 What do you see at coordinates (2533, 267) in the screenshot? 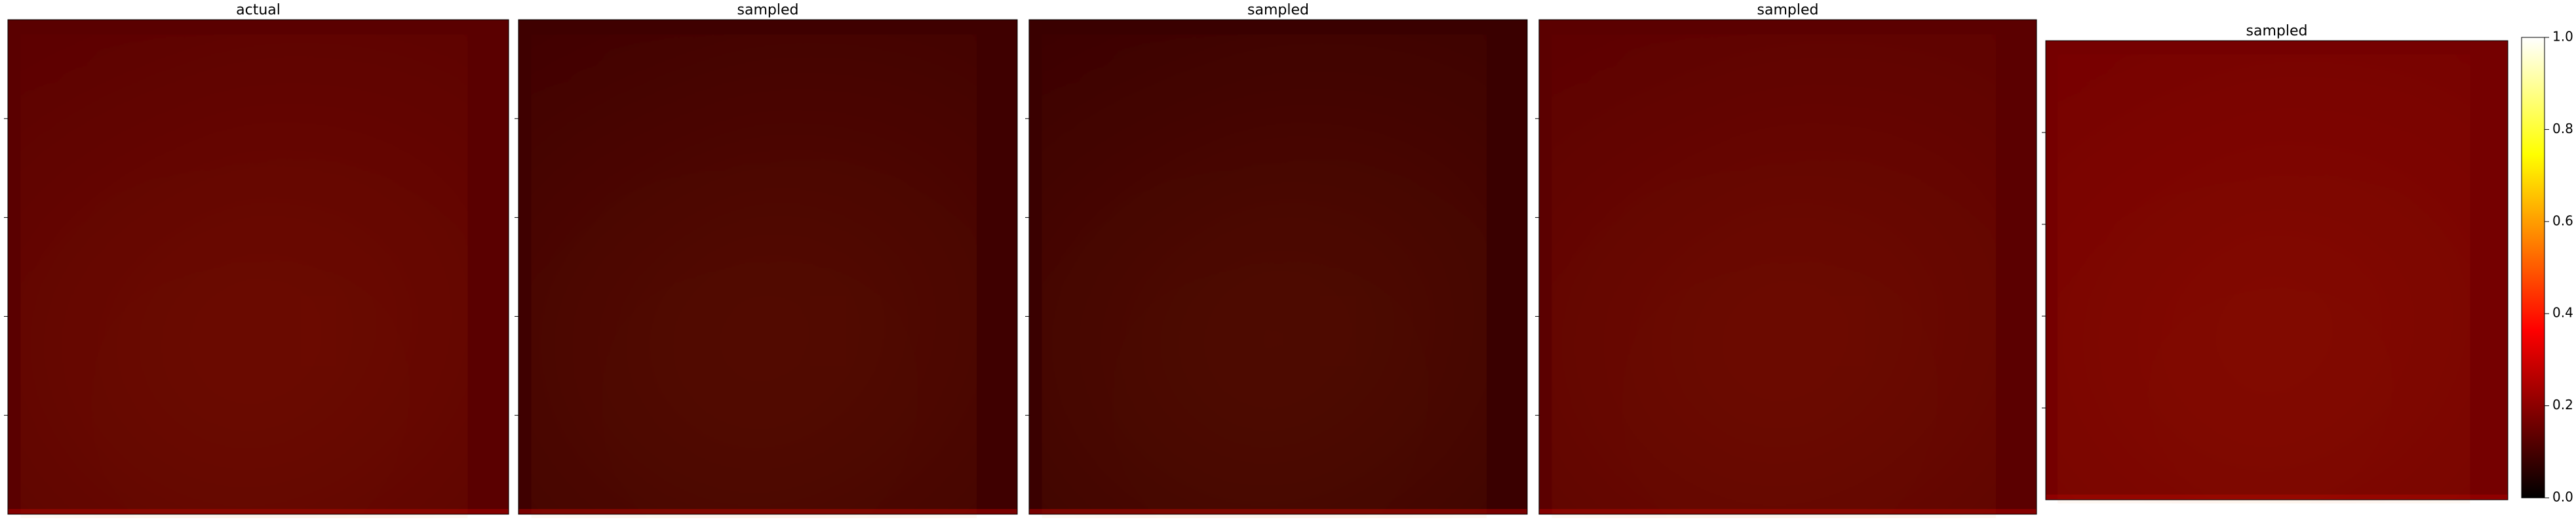
I see `colorbar` at bounding box center [2533, 267].